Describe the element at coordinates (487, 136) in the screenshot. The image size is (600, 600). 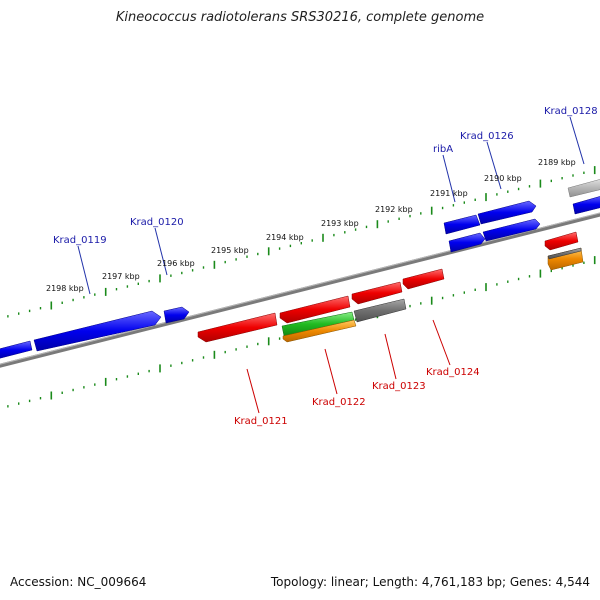
I see `gene-label: Krad_0126` at that location.